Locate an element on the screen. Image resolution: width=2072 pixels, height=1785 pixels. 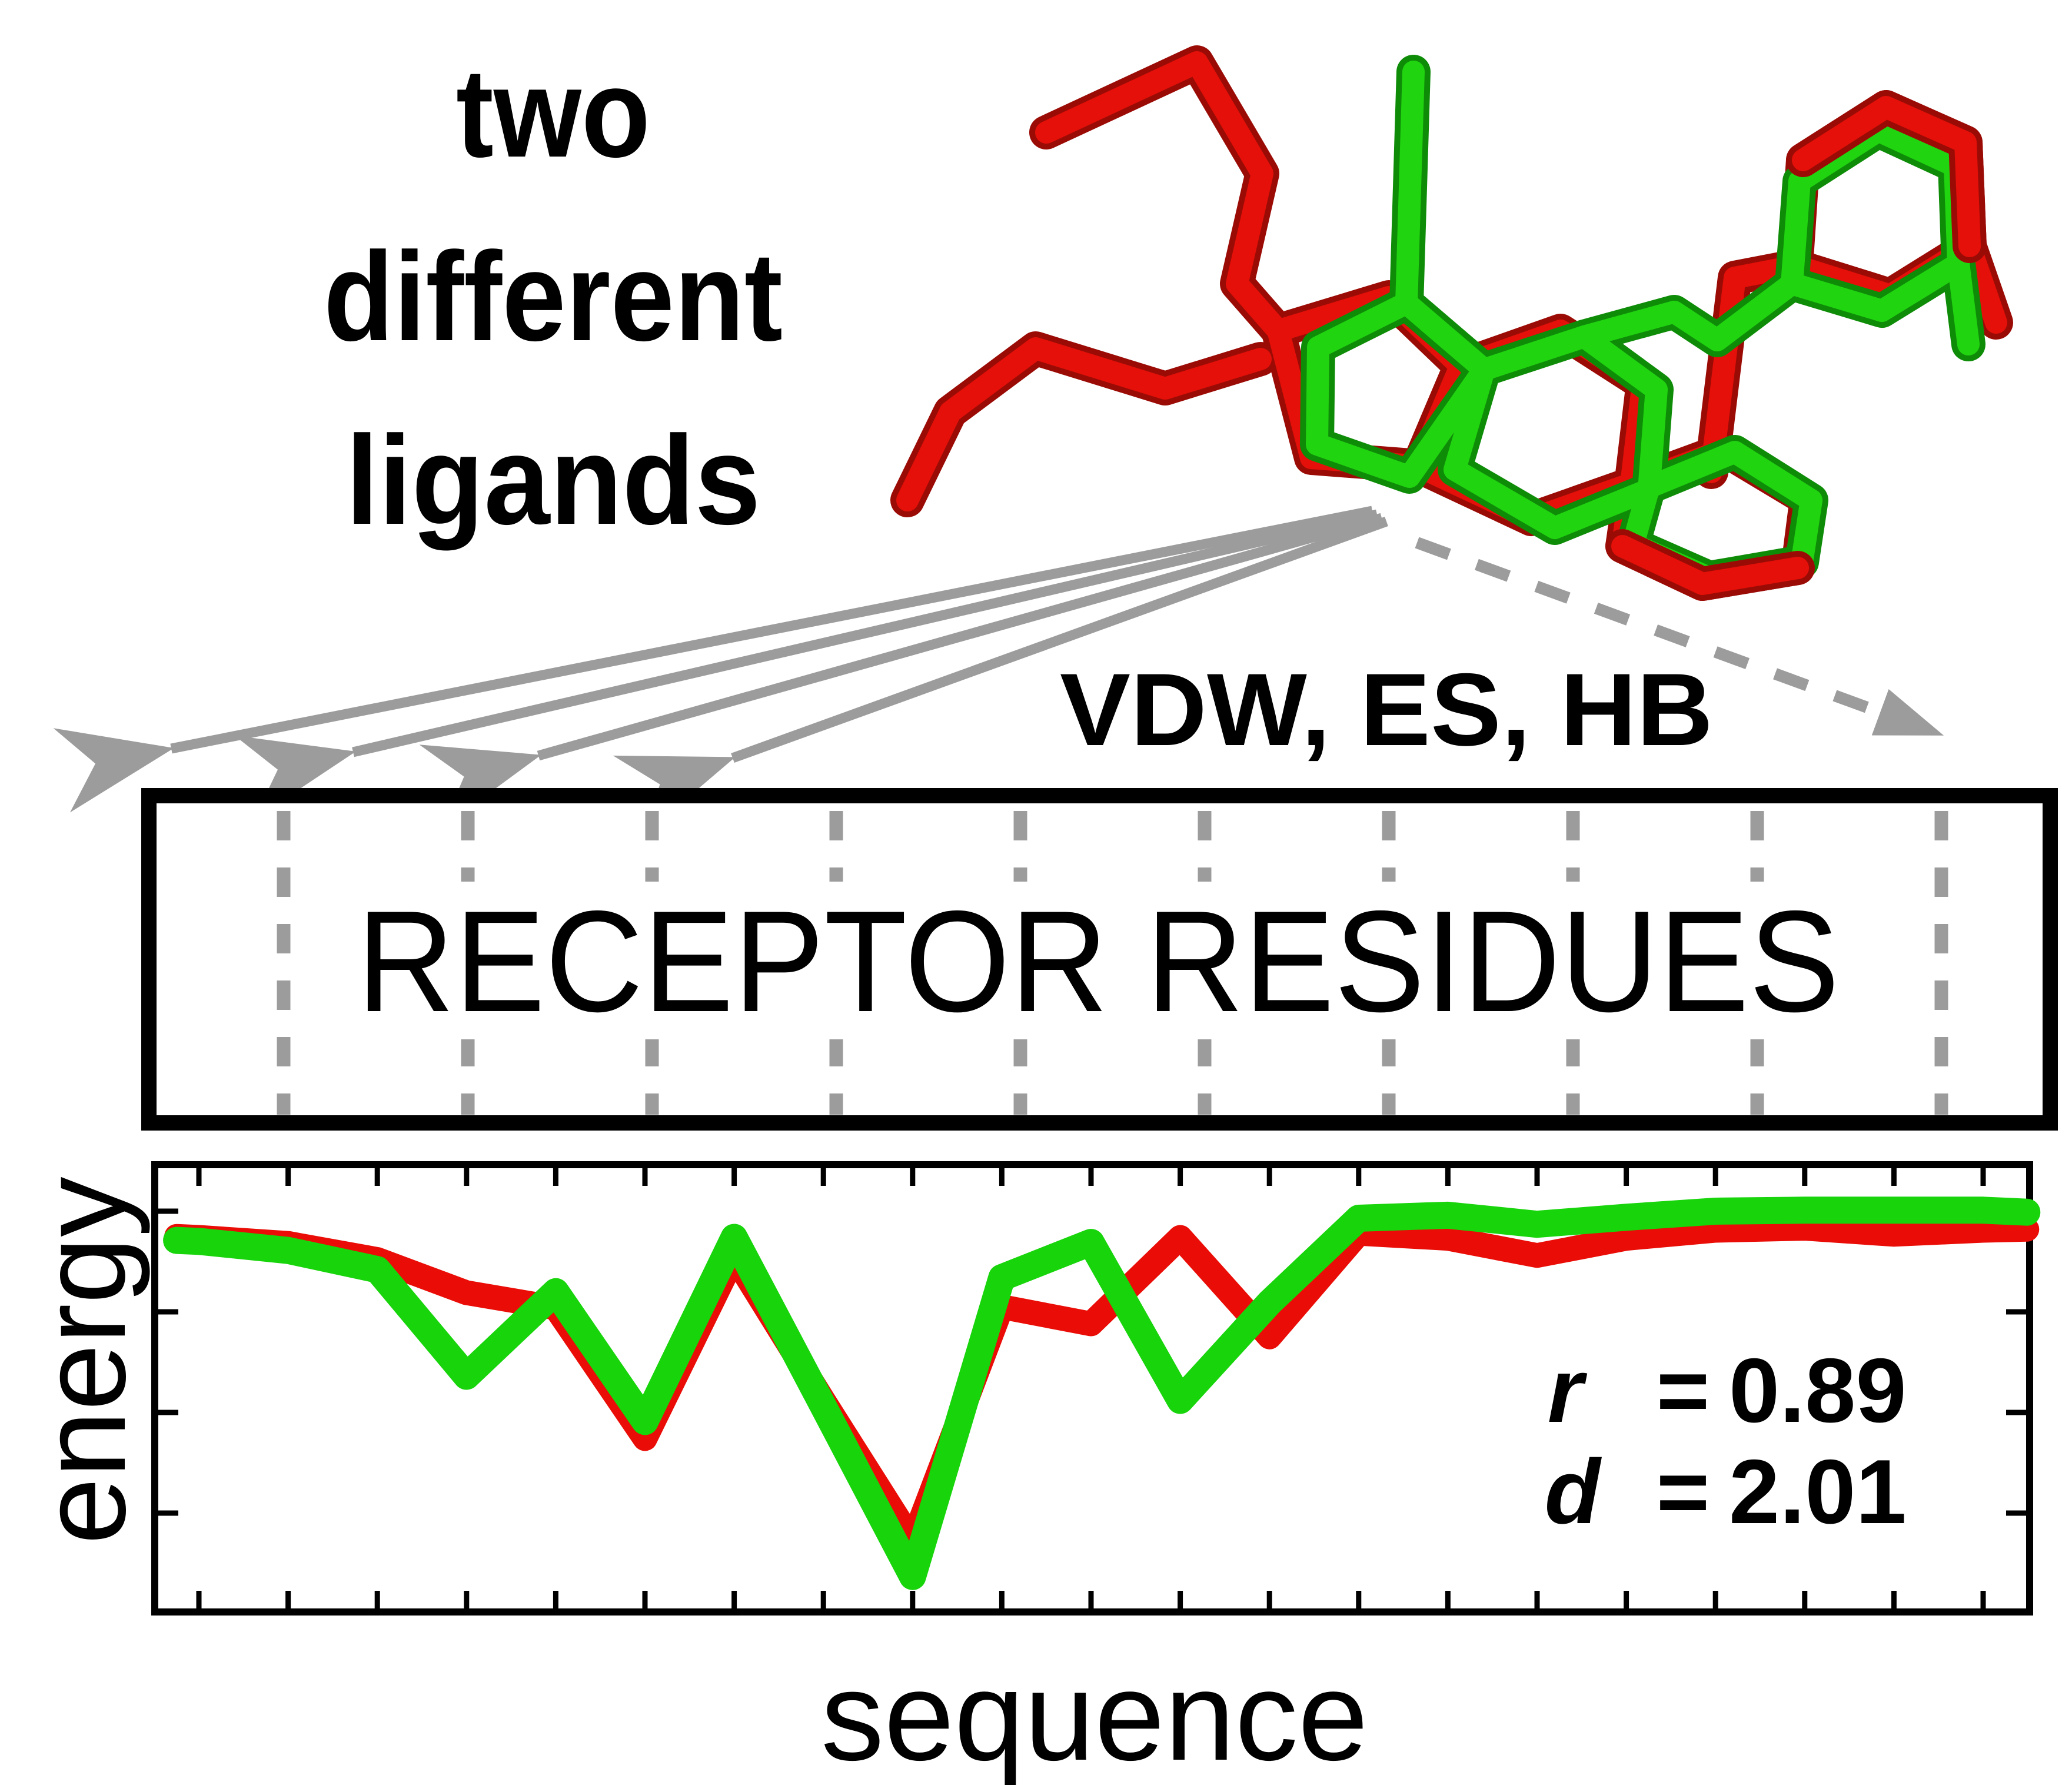
title-line-1: two is located at coordinates (553, 113).